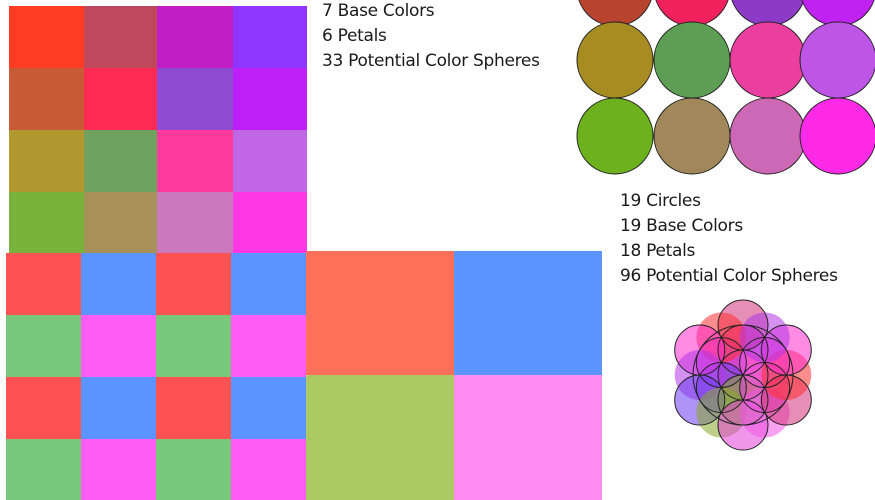 This screenshot has height=500, width=875. I want to click on color-circle-grid, so click(725, 87).